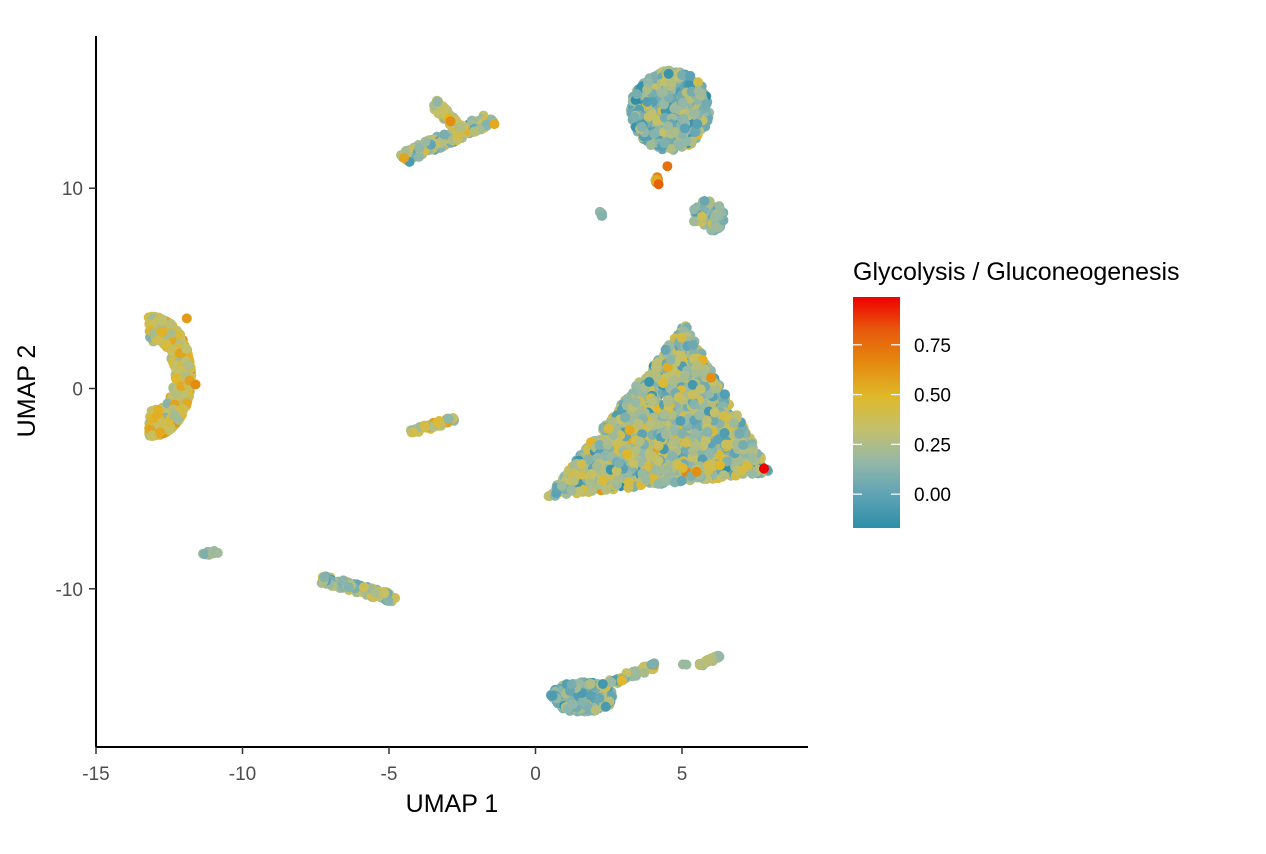 The image size is (1266, 854). Describe the element at coordinates (76, 390) in the screenshot. I see `y-axis-ticks: 100-10` at that location.